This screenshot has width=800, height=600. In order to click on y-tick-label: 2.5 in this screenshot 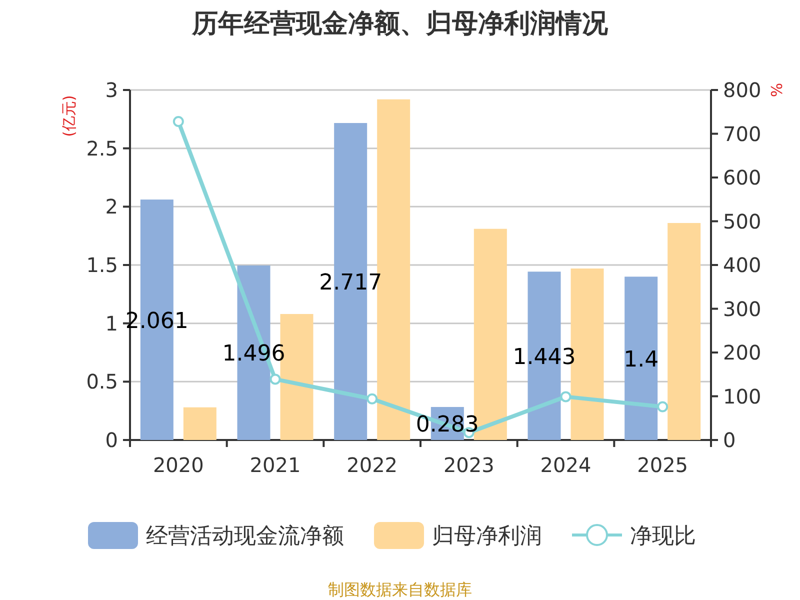, I will do `click(102, 148)`.